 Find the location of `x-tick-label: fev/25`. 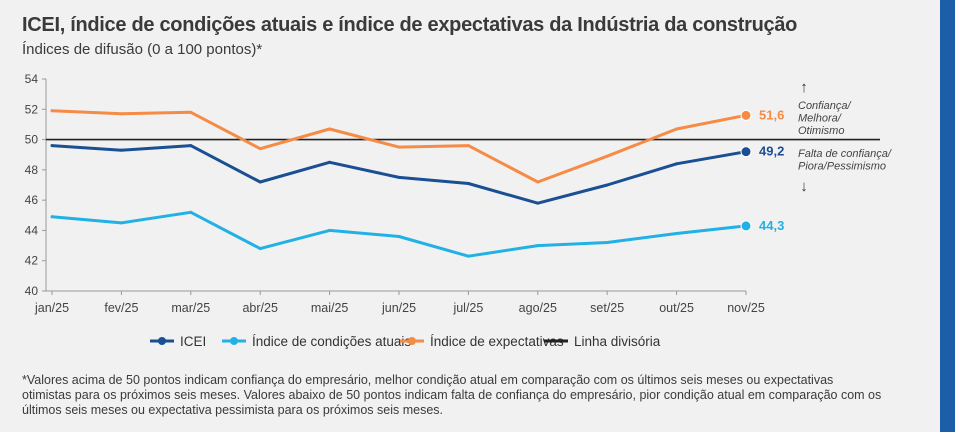

x-tick-label: fev/25 is located at coordinates (121, 308).